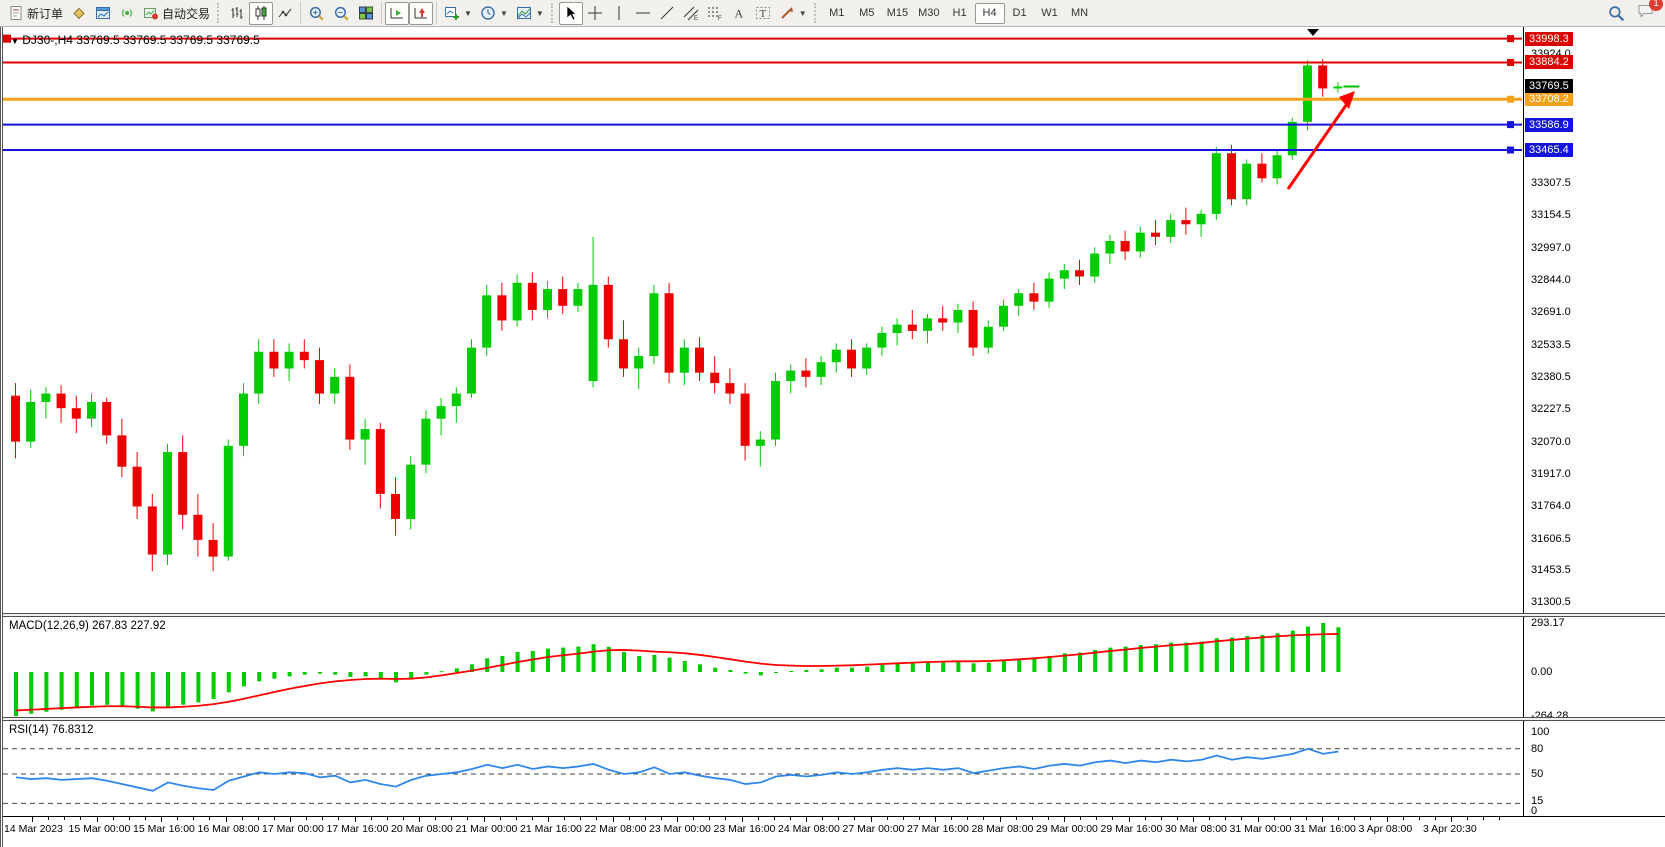  I want to click on timeframe-button-h1: H1, so click(960, 13).